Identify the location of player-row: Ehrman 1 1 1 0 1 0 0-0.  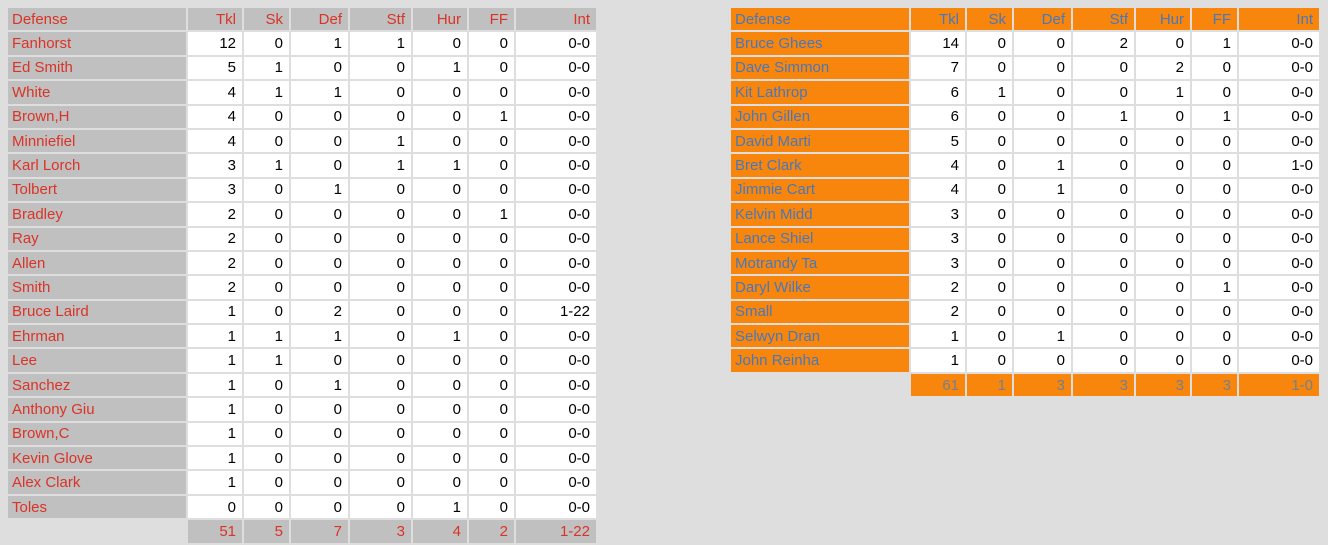
(302, 336).